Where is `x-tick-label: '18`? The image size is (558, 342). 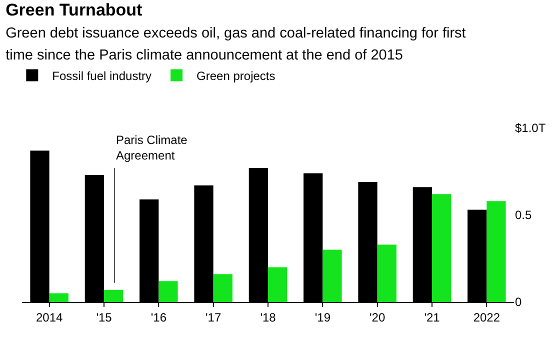 x-tick-label: '18 is located at coordinates (268, 317).